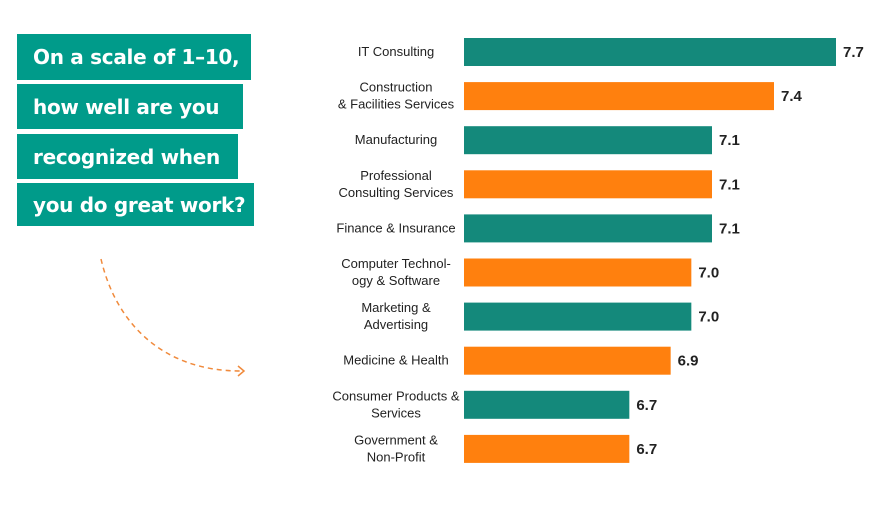 The image size is (886, 508). Describe the element at coordinates (853, 52) in the screenshot. I see `value-label: 7.7` at that location.